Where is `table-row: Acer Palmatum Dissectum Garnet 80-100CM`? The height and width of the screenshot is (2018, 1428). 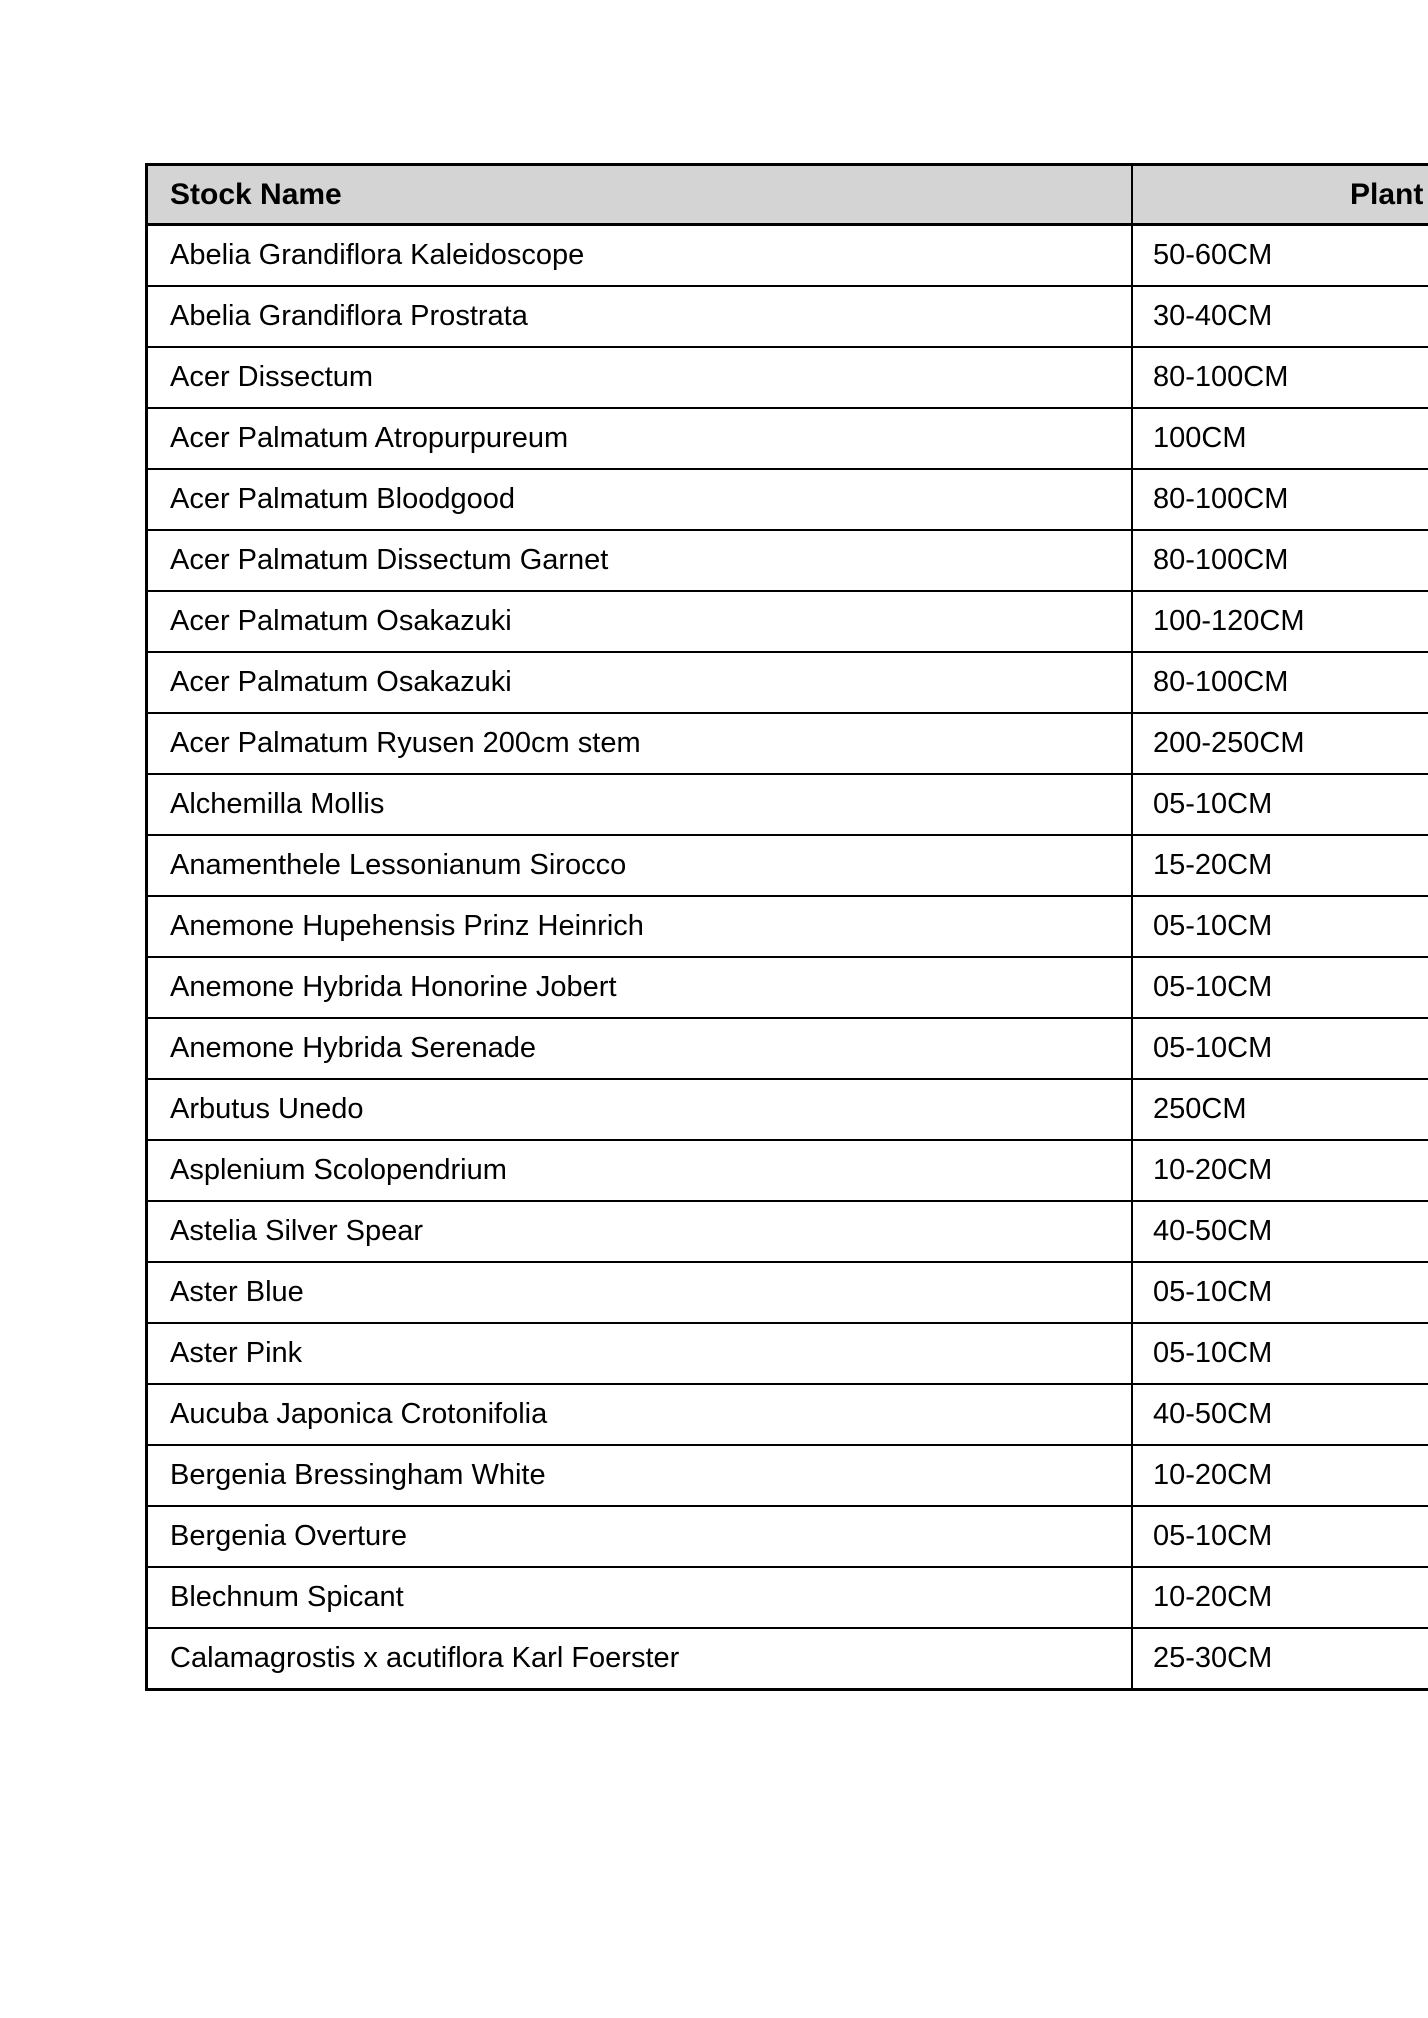
table-row: Acer Palmatum Dissectum Garnet 80-100CM is located at coordinates (788, 561).